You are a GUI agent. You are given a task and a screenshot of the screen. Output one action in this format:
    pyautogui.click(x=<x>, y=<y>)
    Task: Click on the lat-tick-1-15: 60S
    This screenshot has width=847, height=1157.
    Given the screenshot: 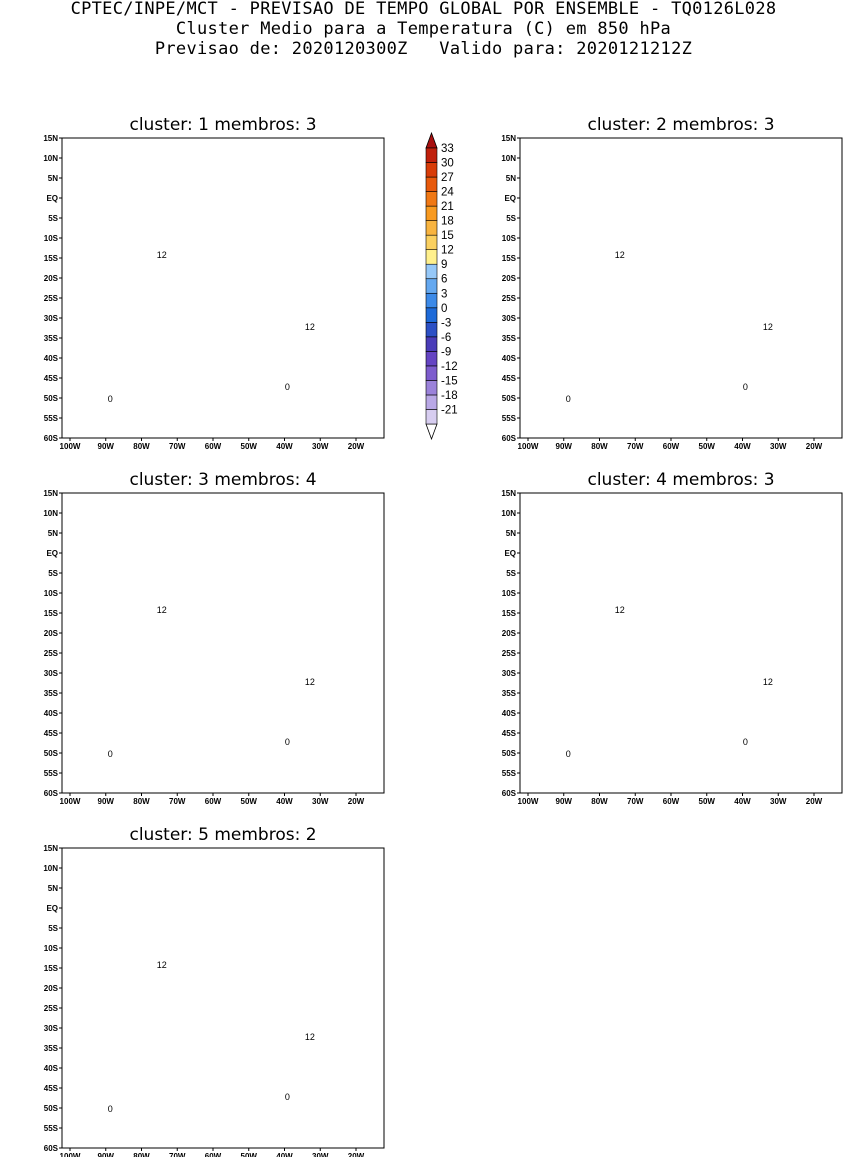 What is the action you would take?
    pyautogui.click(x=51, y=438)
    